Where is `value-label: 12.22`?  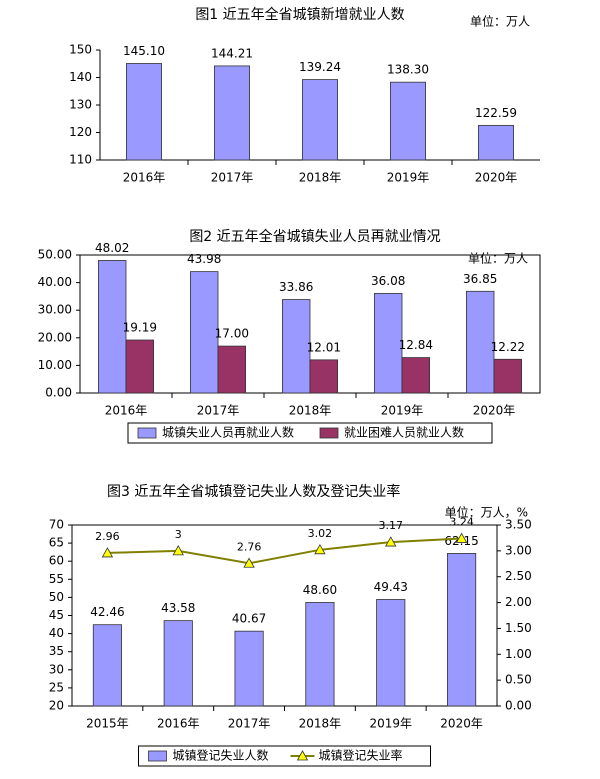 value-label: 12.22 is located at coordinates (508, 347).